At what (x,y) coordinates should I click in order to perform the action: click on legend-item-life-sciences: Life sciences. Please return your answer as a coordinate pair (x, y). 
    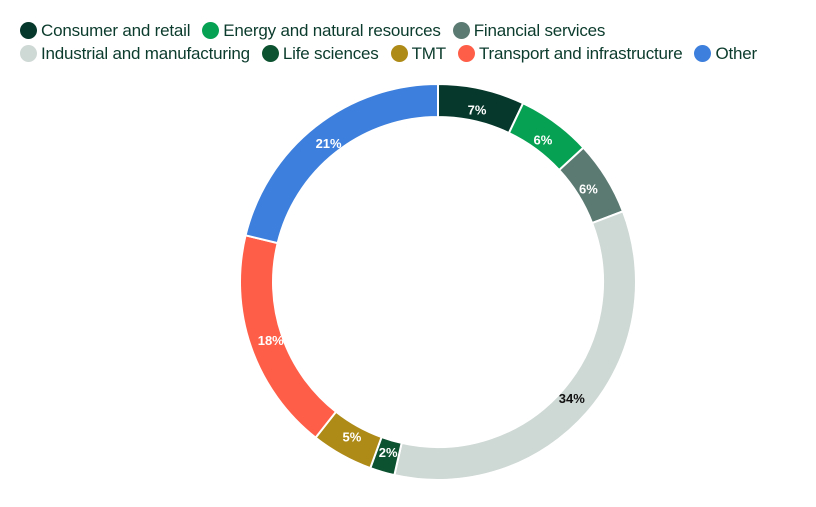
    Looking at the image, I should click on (320, 53).